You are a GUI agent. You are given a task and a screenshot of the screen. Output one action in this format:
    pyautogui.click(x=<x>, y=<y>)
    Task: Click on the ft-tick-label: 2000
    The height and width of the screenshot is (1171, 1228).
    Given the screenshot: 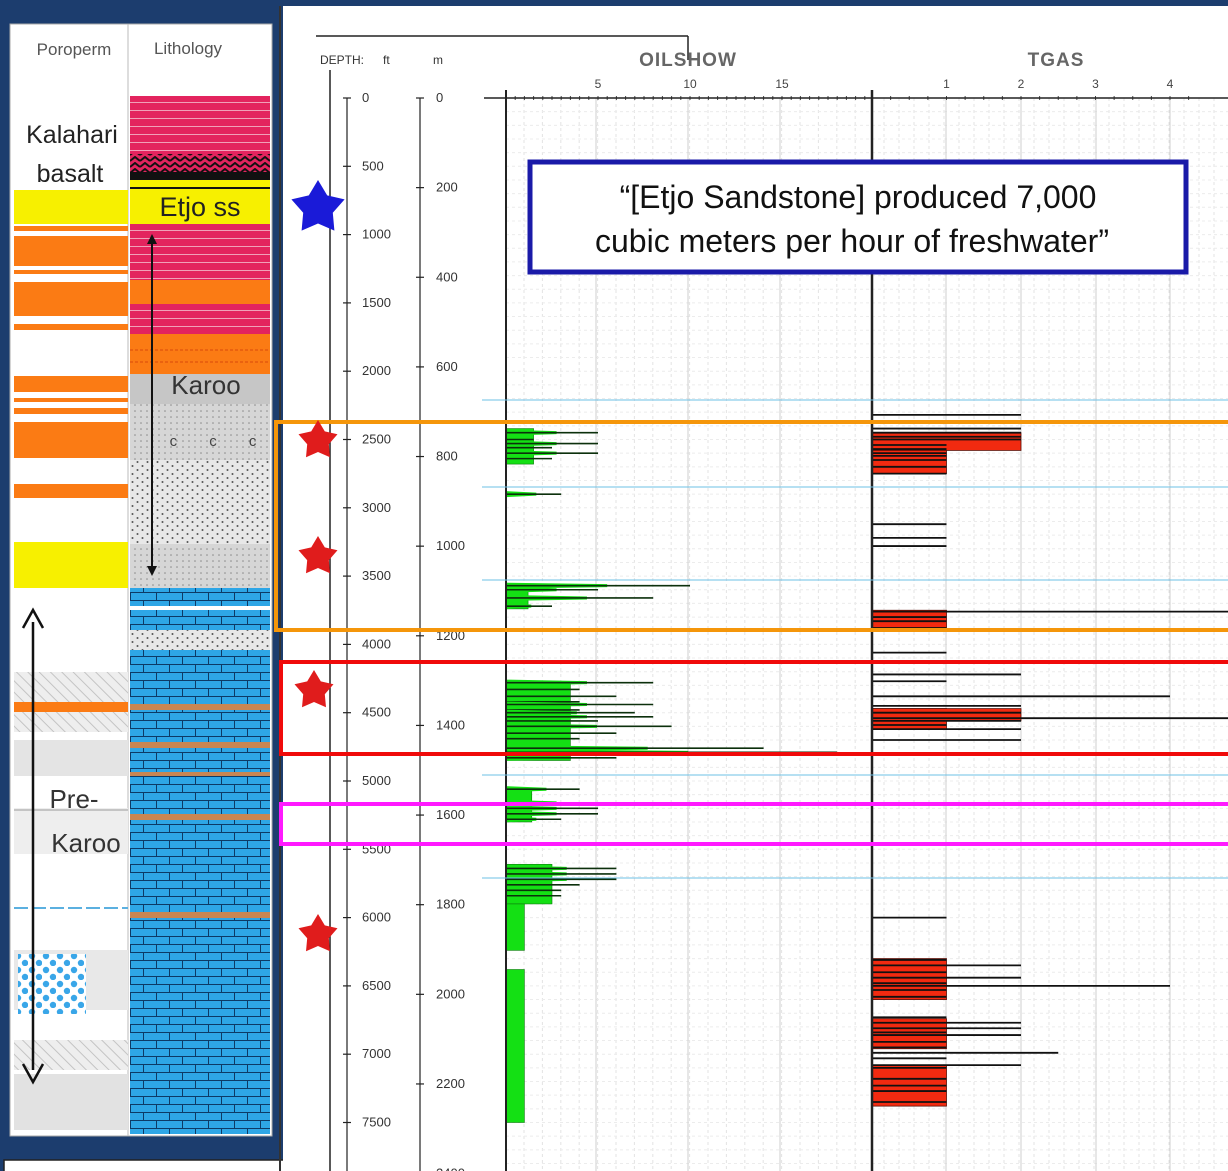 What is the action you would take?
    pyautogui.click(x=376, y=370)
    